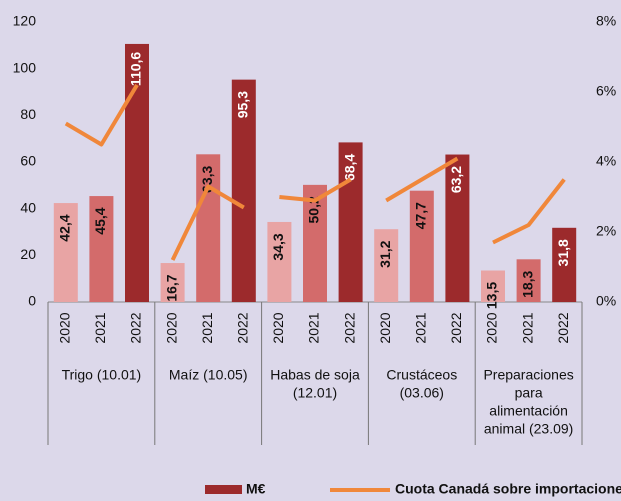 The image size is (621, 501). I want to click on y-tick-label: 80, so click(28, 114).